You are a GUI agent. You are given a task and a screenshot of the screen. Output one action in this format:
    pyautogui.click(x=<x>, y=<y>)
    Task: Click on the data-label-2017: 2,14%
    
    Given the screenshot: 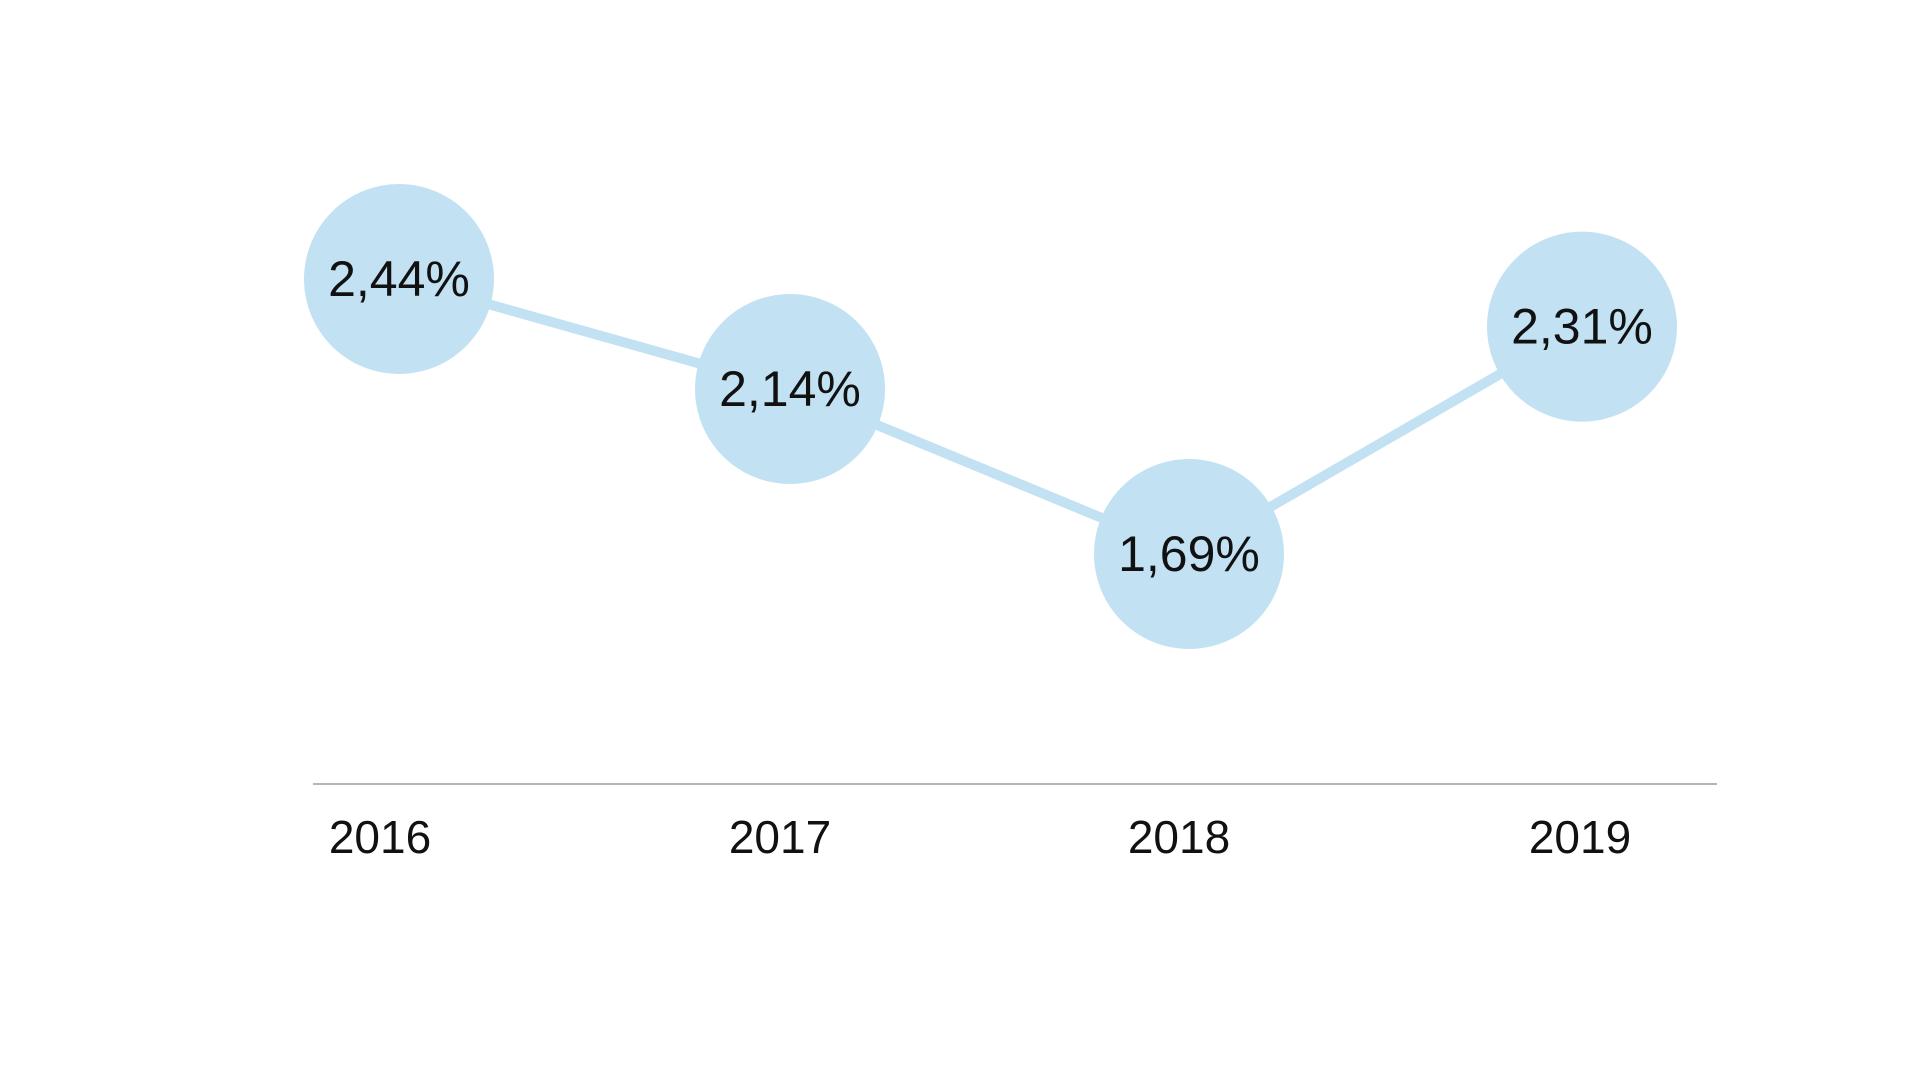 What is the action you would take?
    pyautogui.click(x=790, y=389)
    